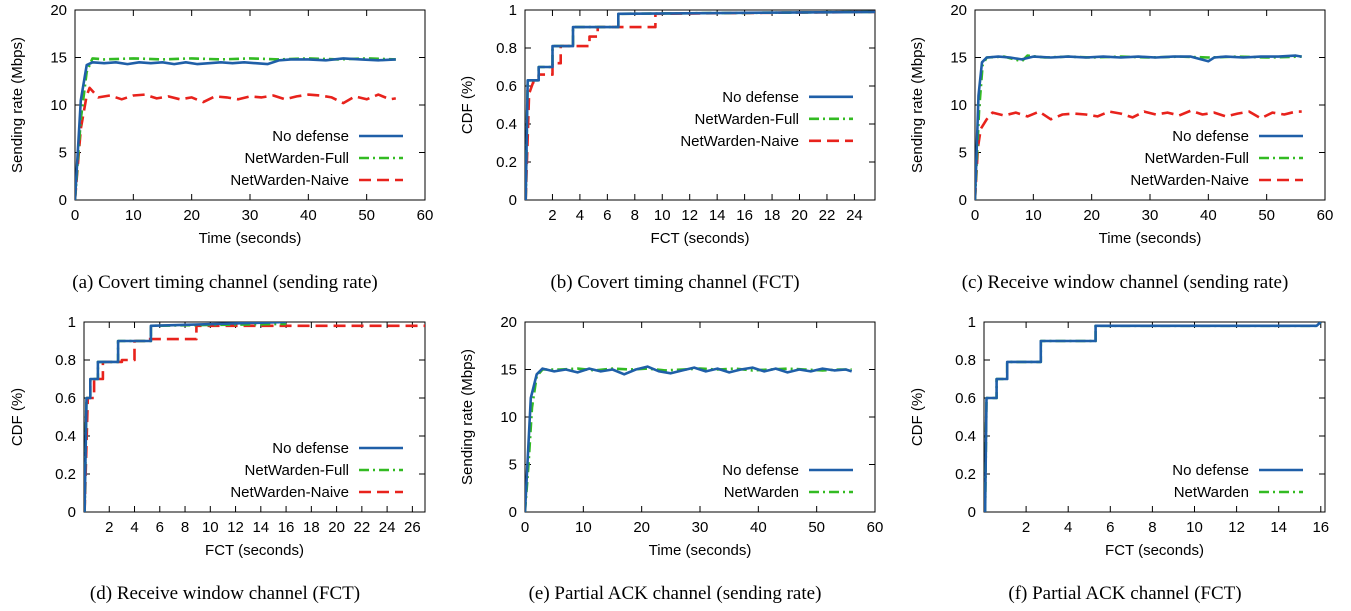  Describe the element at coordinates (854, 215) in the screenshot. I see `x-tick-label: 24` at that location.